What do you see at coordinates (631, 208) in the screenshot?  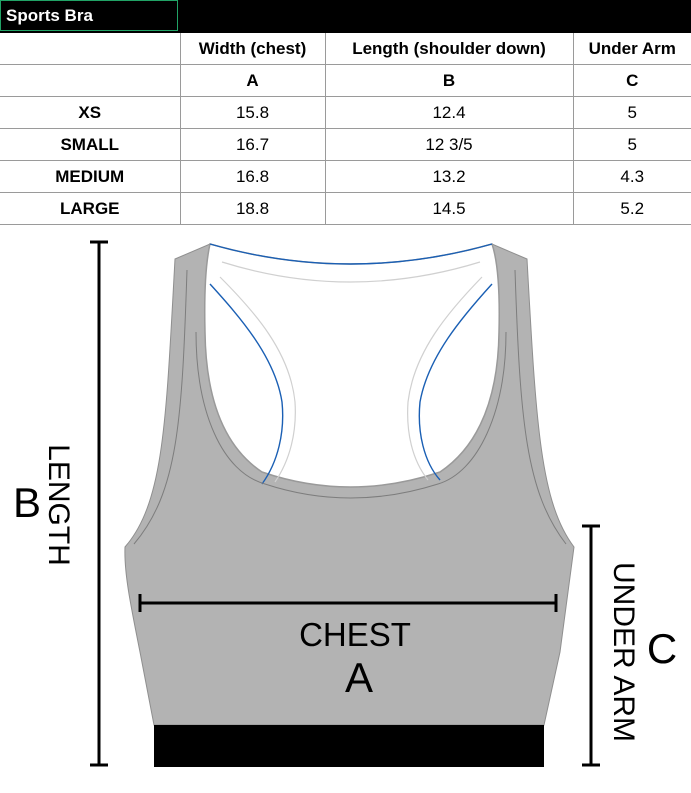 I see `value-cell: 5.2` at bounding box center [631, 208].